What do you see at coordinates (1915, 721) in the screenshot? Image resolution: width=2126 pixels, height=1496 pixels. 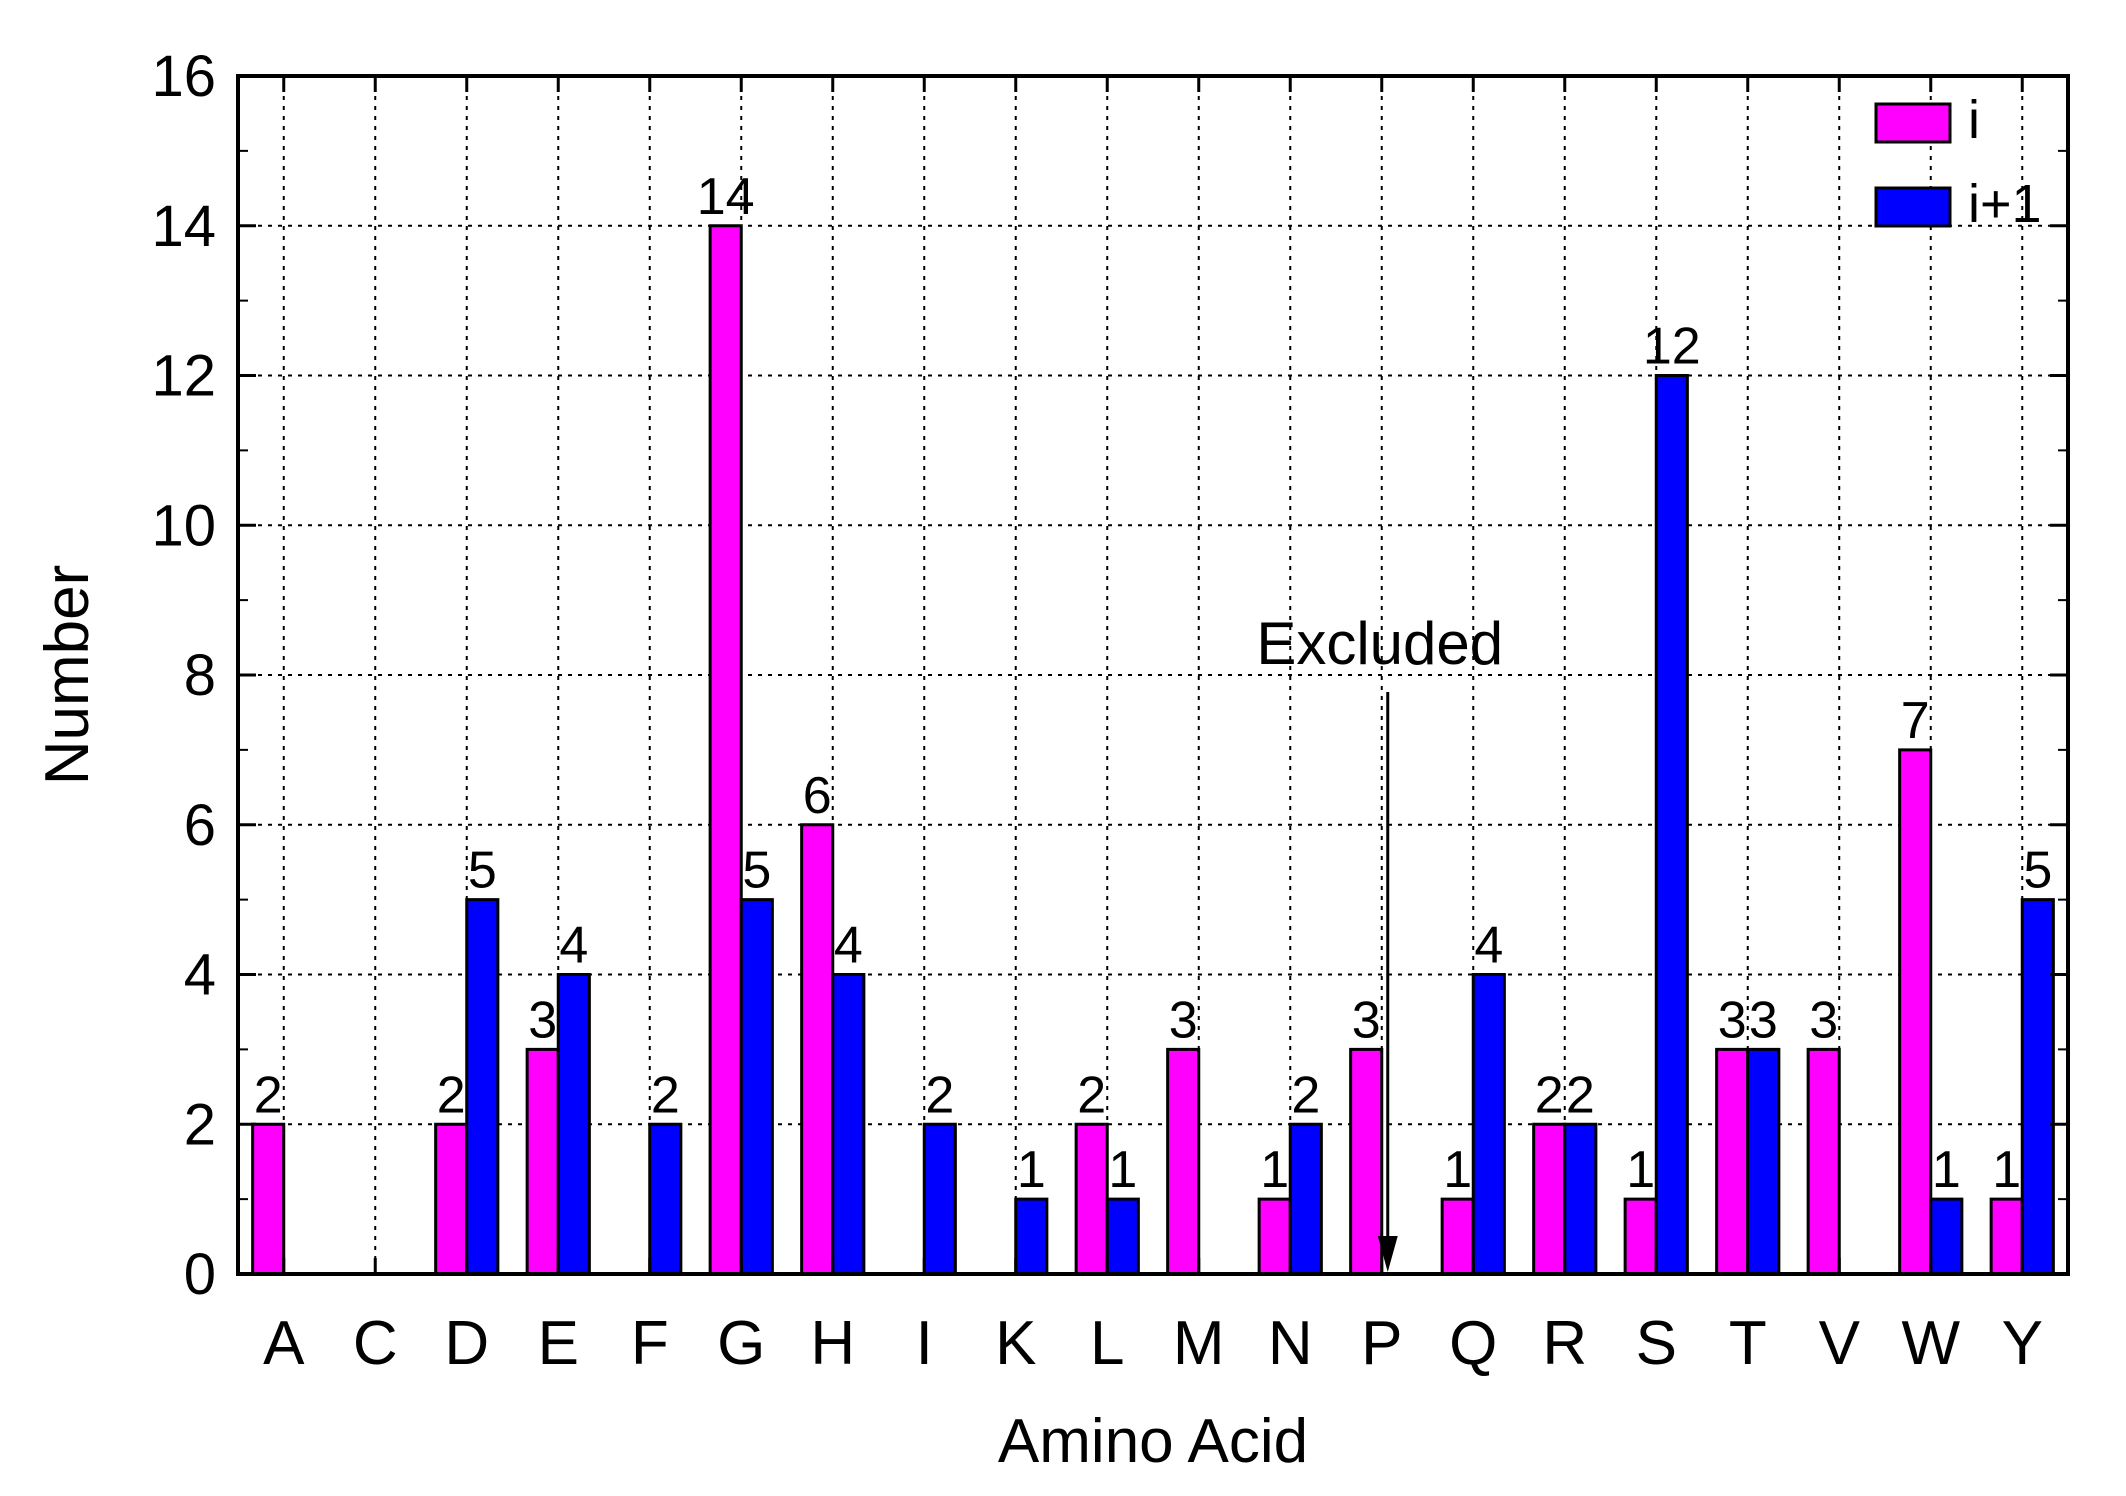 I see `data-label: 7` at bounding box center [1915, 721].